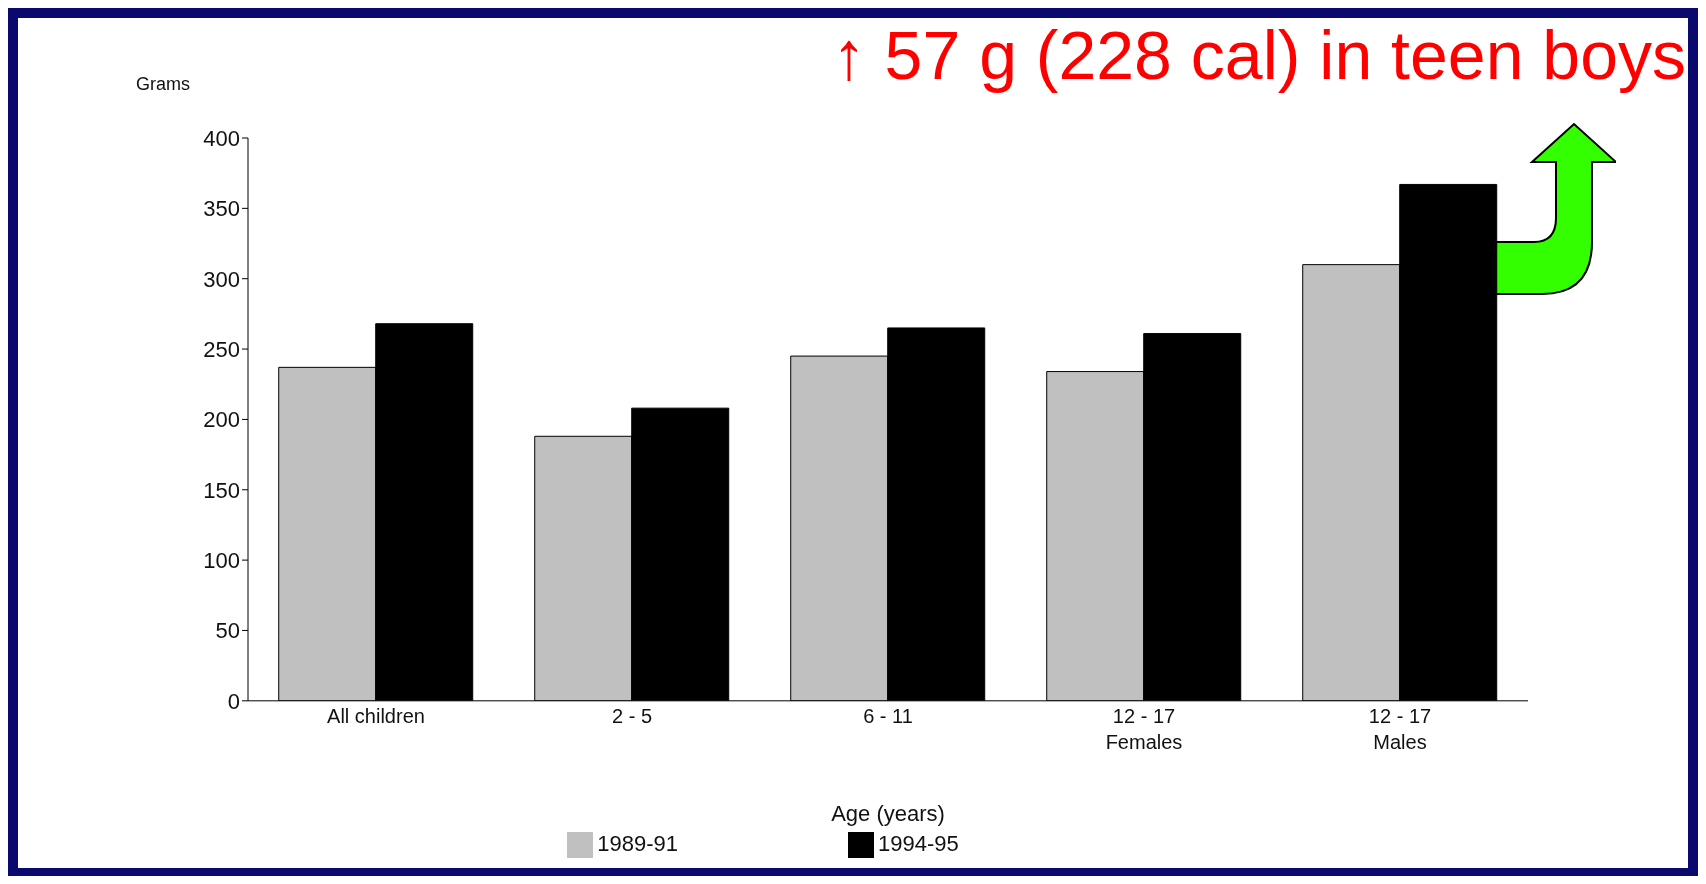 The width and height of the screenshot is (1706, 884). Describe the element at coordinates (1400, 728) in the screenshot. I see `x-tick-label: 12 - 17 Males` at that location.